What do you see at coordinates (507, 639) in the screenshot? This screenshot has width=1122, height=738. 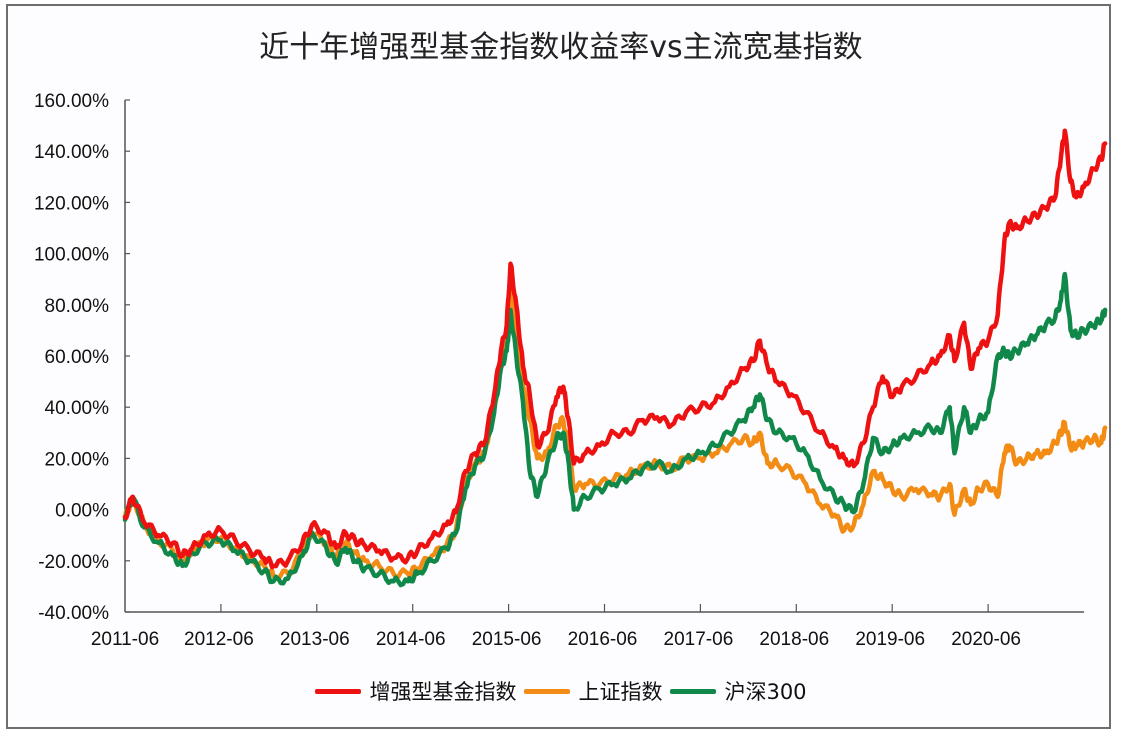 I see `x-tick-label: 2015-06` at bounding box center [507, 639].